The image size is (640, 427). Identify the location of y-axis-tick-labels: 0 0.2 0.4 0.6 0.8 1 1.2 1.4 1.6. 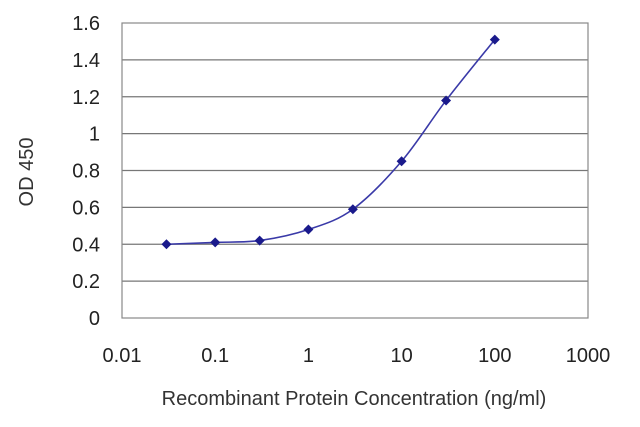
(86, 171).